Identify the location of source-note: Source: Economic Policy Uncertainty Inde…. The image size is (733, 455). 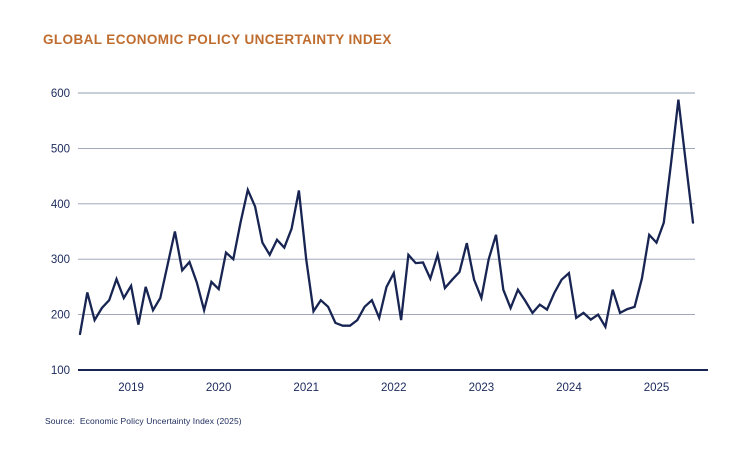
(143, 421).